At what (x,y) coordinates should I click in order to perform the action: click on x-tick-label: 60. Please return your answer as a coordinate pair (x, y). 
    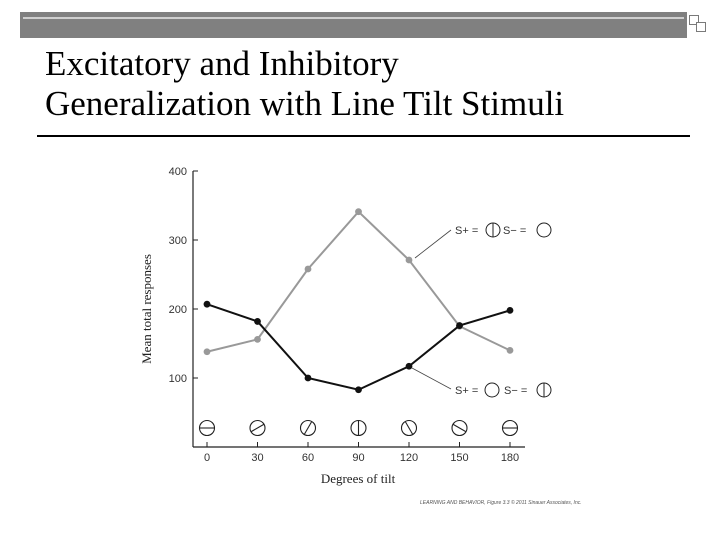
    Looking at the image, I should click on (308, 458).